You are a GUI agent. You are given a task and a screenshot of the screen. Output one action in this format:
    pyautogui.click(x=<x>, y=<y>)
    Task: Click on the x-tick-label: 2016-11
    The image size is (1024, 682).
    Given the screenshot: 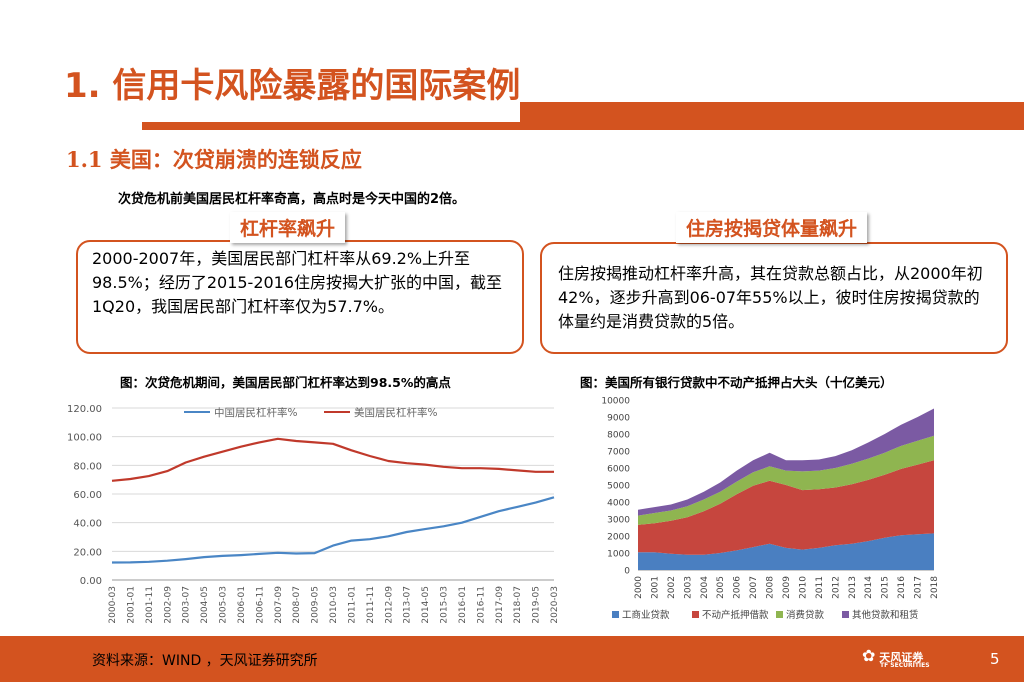 What is the action you would take?
    pyautogui.click(x=481, y=605)
    